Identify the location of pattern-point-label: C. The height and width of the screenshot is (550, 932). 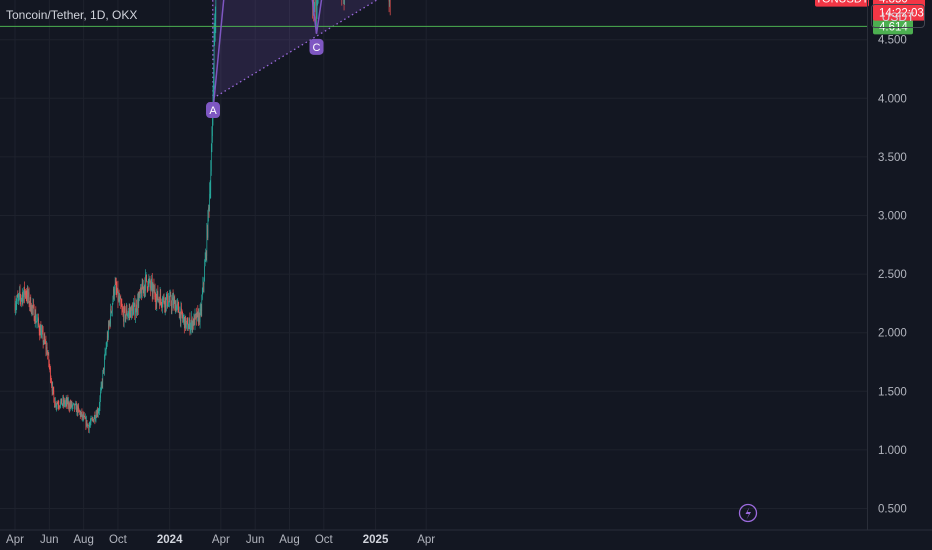
(317, 48).